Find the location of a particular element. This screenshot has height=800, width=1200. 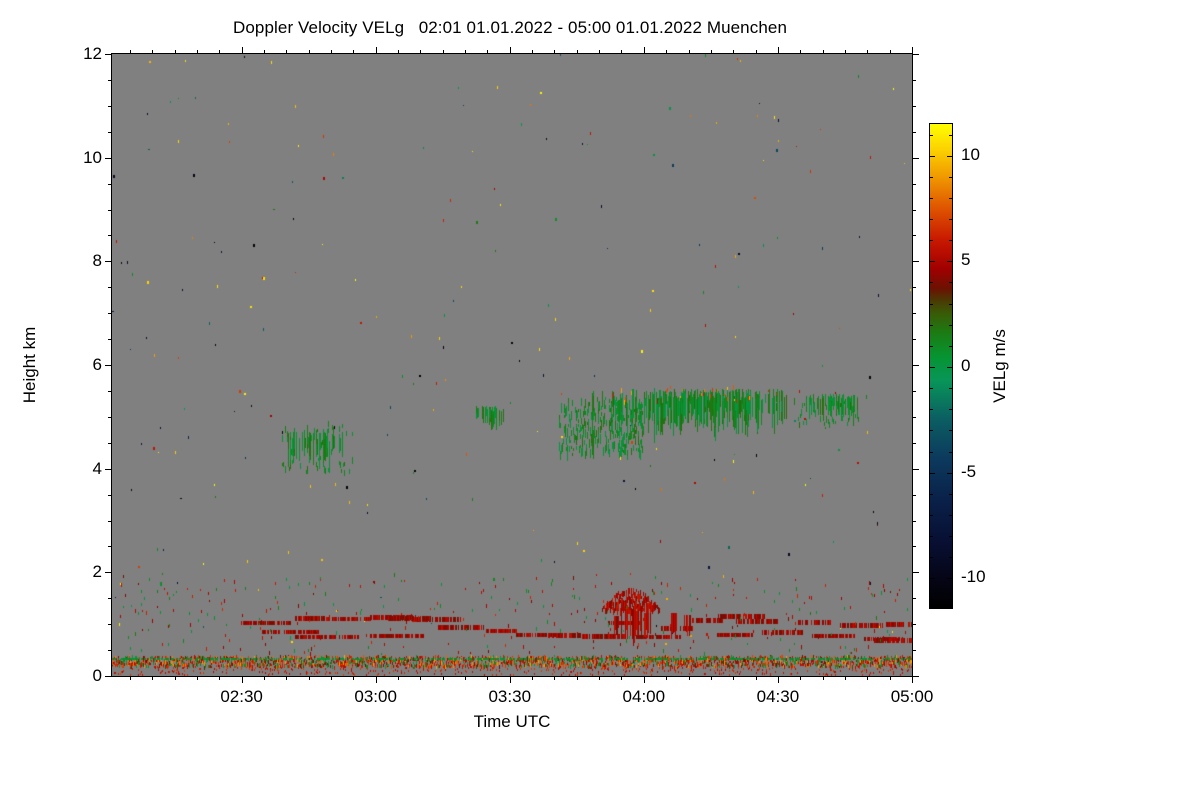

x-axis-title: Time UTC is located at coordinates (512, 721).